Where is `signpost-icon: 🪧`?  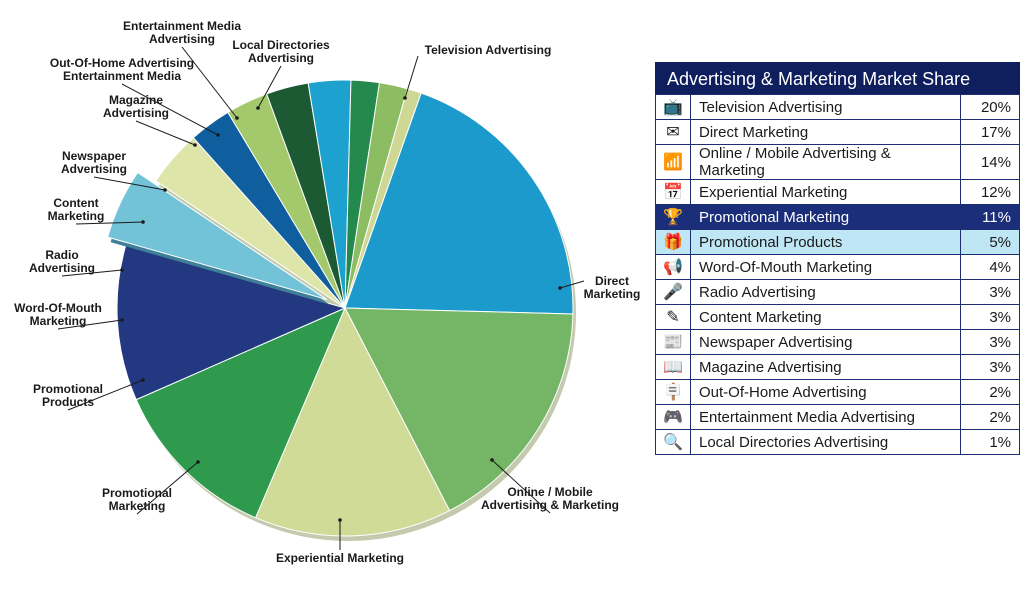 signpost-icon: 🪧 is located at coordinates (673, 392).